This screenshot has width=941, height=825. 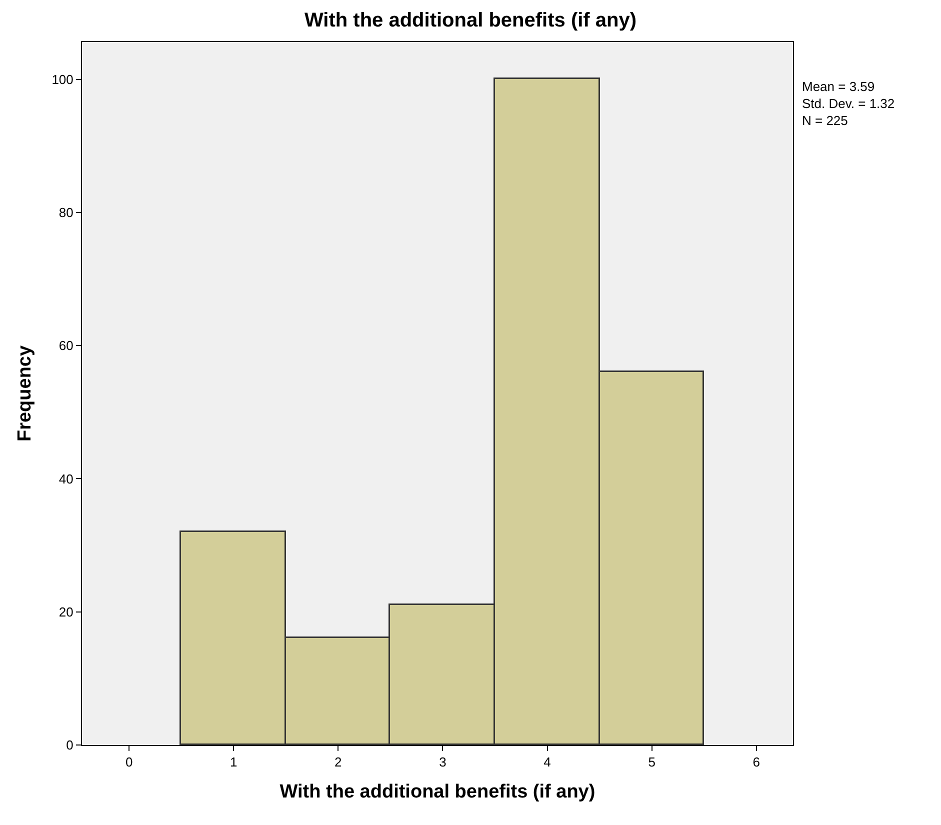 I want to click on y-tick-label: 60, so click(x=66, y=346).